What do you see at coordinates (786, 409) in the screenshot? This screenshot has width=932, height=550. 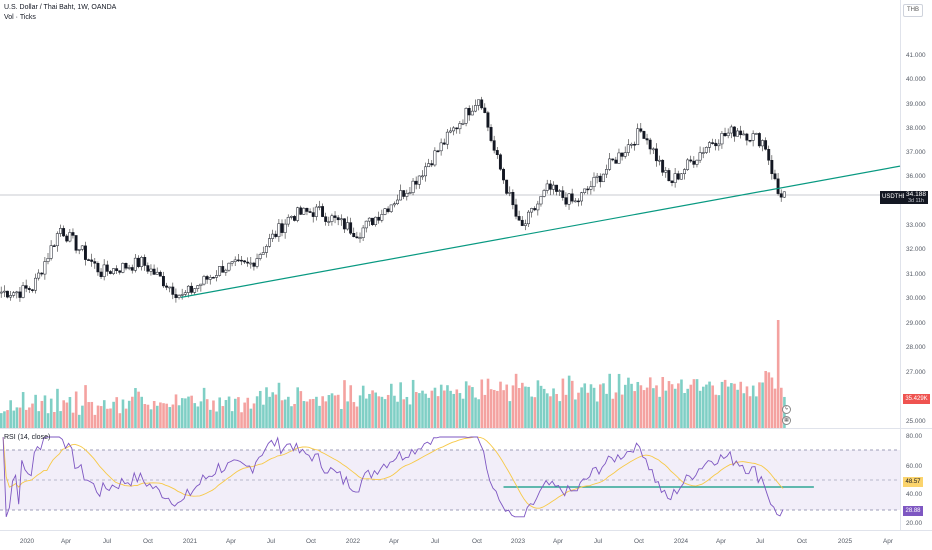 I see `lightning-icon: ϟ` at bounding box center [786, 409].